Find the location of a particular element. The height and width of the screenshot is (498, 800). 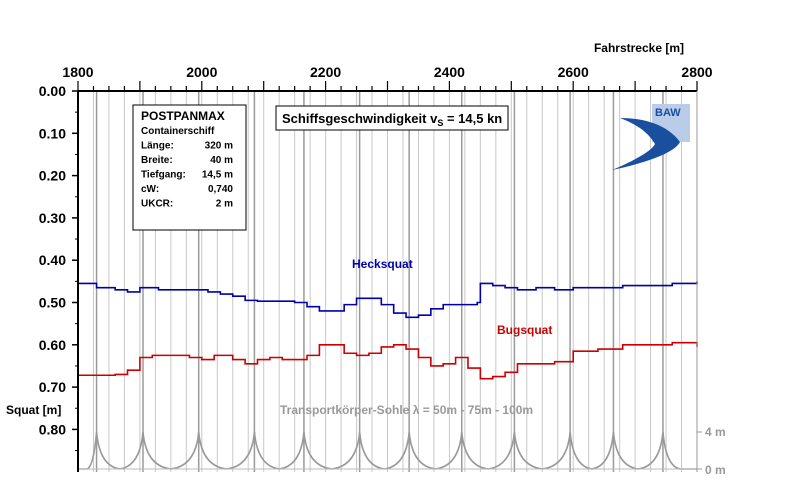

ship-info-value: 14,5 m is located at coordinates (217, 175).